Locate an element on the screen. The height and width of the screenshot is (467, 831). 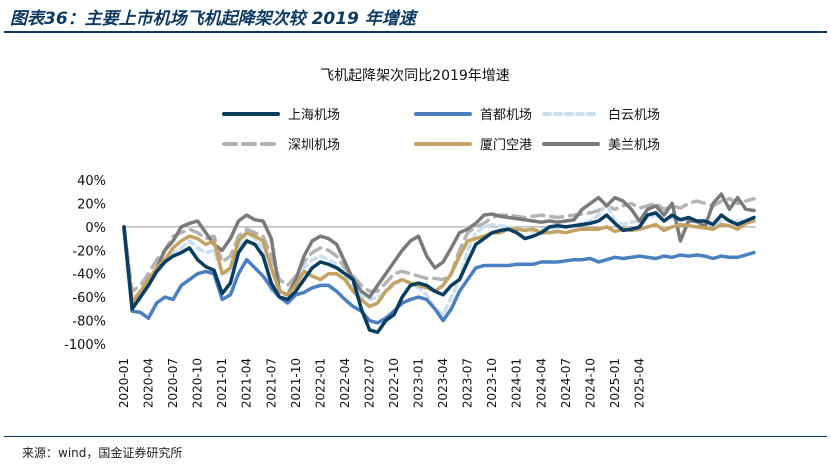
x-tick-label: 2023-01 is located at coordinates (419, 383).